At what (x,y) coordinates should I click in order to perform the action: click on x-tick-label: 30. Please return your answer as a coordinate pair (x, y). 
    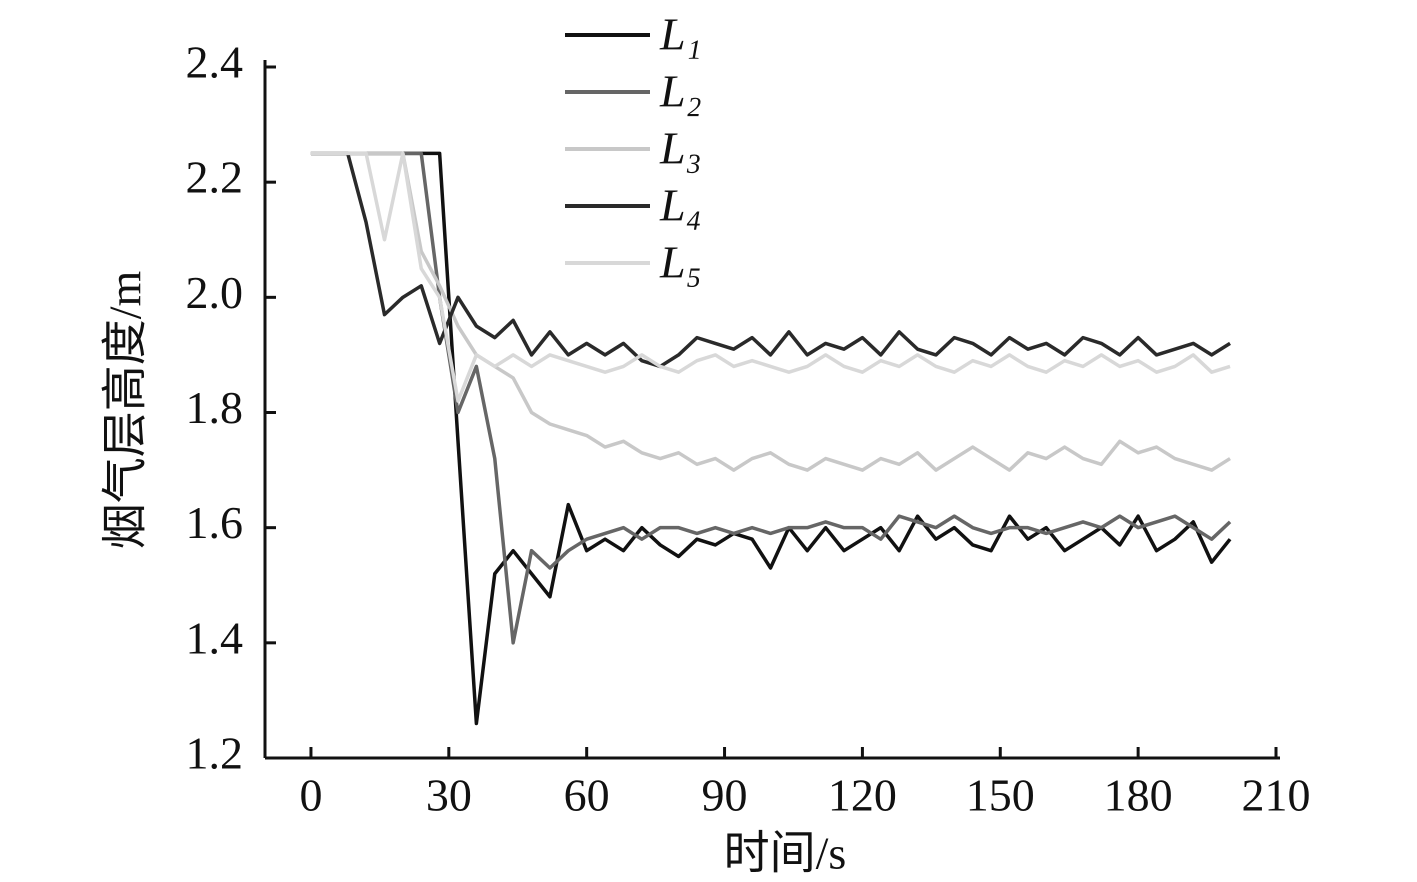
    Looking at the image, I should click on (449, 795).